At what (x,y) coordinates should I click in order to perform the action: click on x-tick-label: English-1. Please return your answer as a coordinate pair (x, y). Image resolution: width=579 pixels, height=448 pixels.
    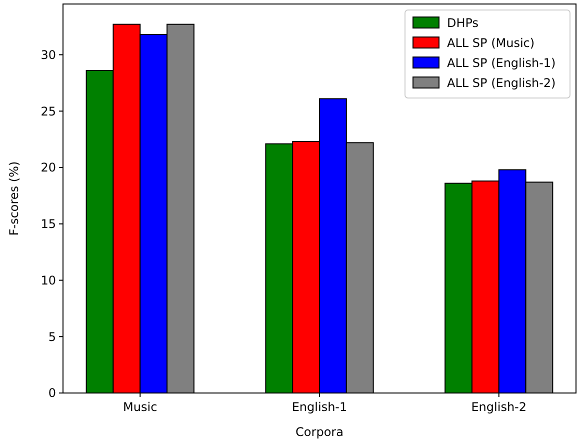
    Looking at the image, I should click on (320, 407).